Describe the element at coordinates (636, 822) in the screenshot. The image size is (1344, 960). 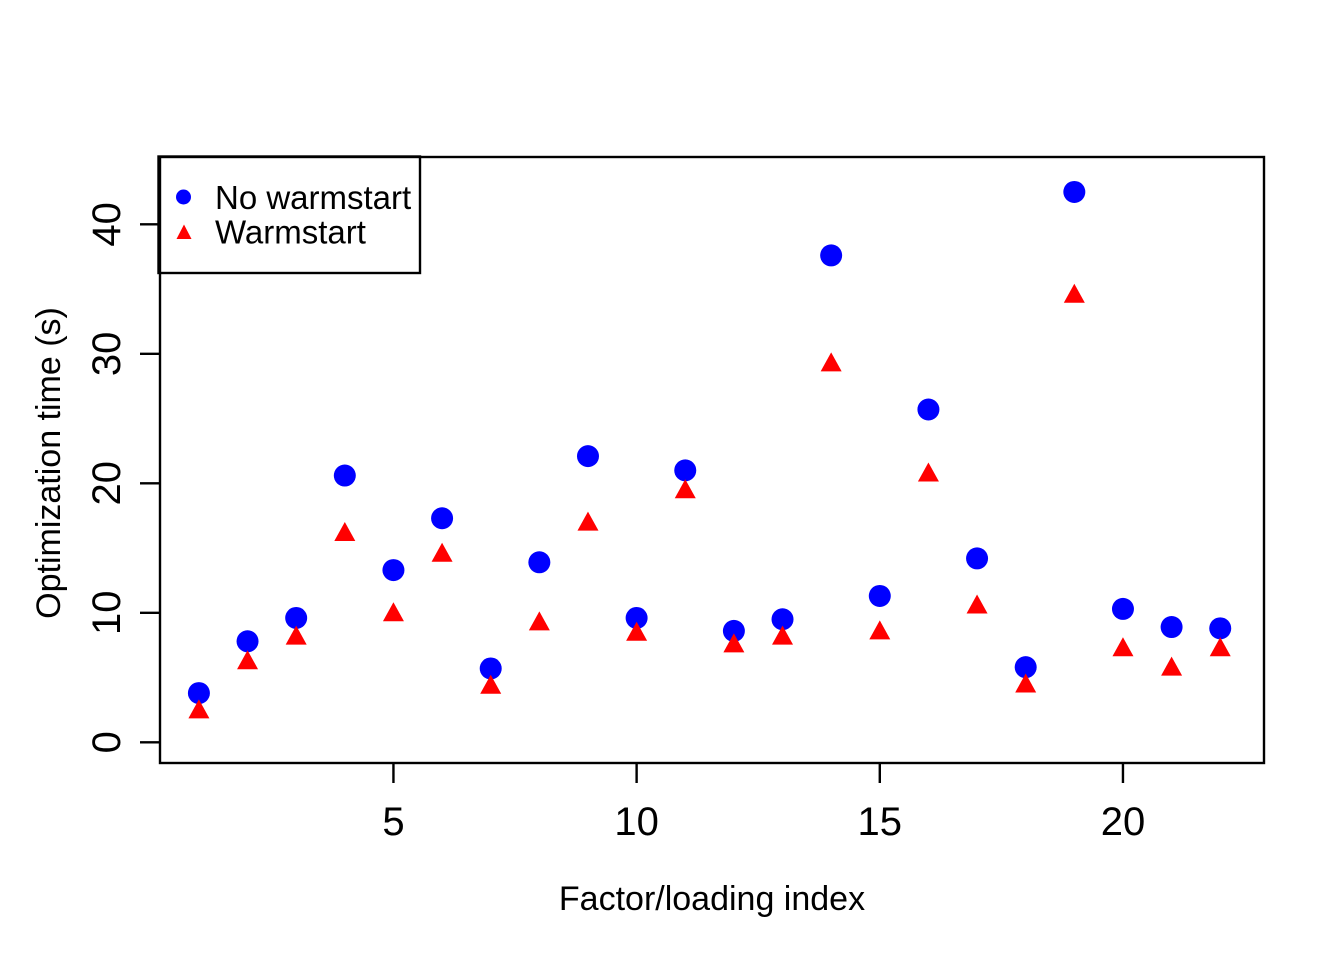
I see `x-tick-label: 10` at that location.